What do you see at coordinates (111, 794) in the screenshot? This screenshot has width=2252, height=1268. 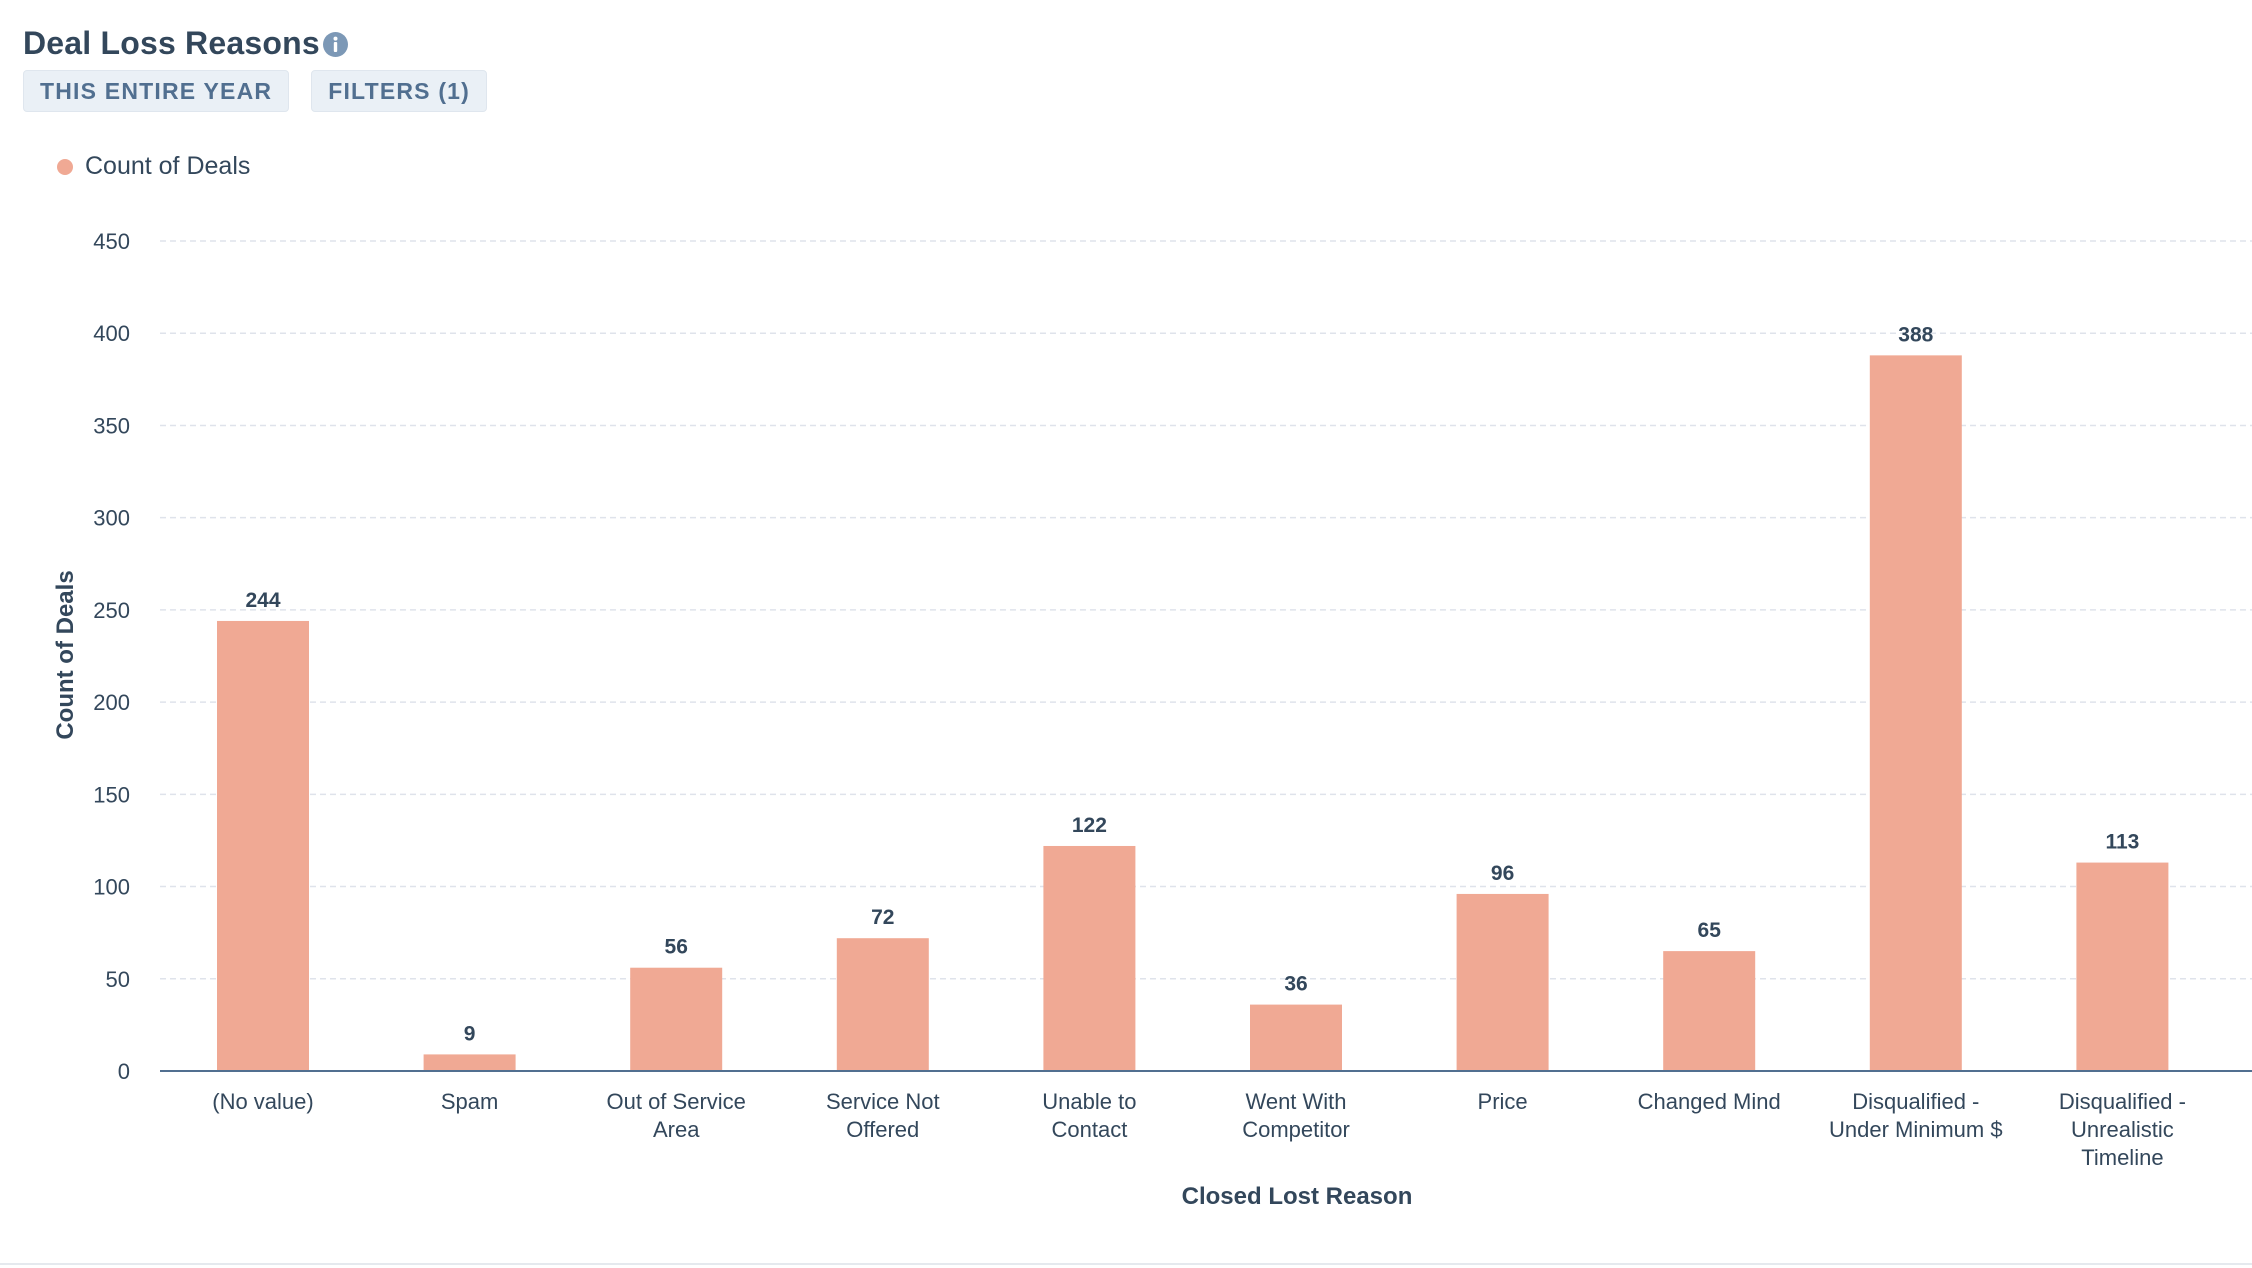 I see `y-tick-label: 150` at bounding box center [111, 794].